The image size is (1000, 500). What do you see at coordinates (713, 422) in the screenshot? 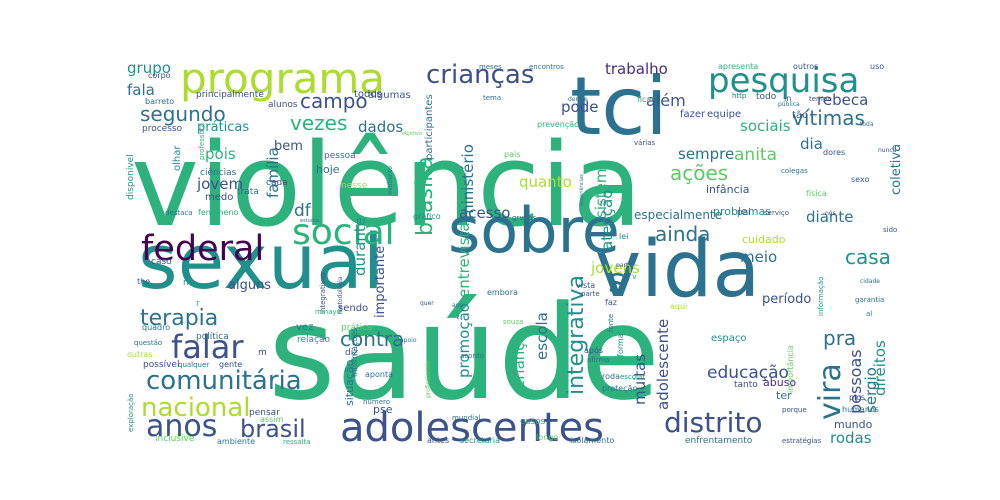
I see `cloud-word-distrito: distrito` at bounding box center [713, 422].